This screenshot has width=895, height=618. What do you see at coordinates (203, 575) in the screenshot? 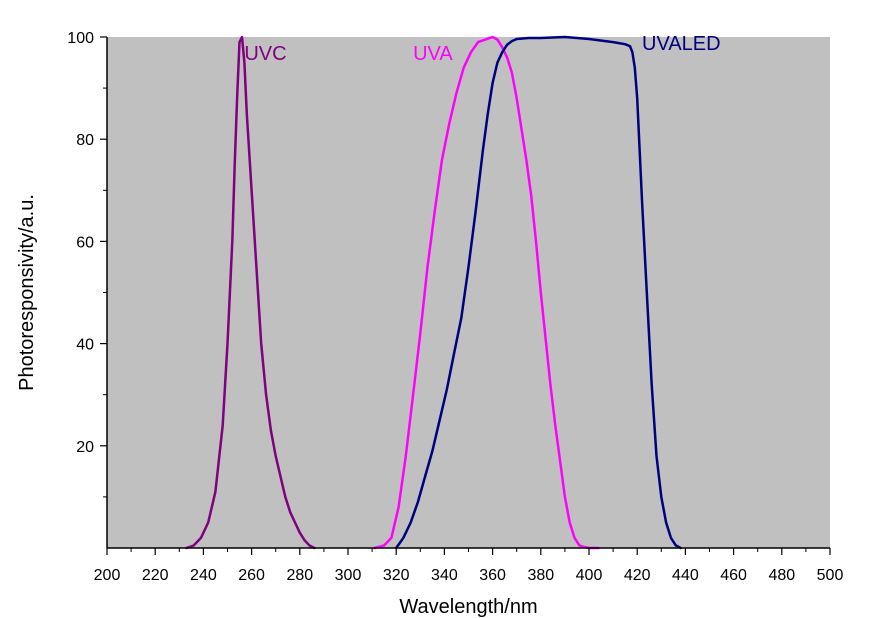
I see `x-tick-label: 240` at bounding box center [203, 575].